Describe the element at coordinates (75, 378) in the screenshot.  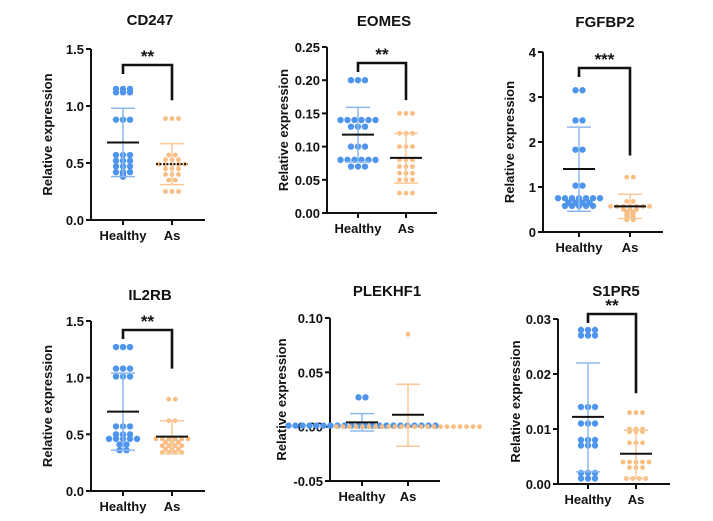
I see `y-tick-label: 1.0` at that location.